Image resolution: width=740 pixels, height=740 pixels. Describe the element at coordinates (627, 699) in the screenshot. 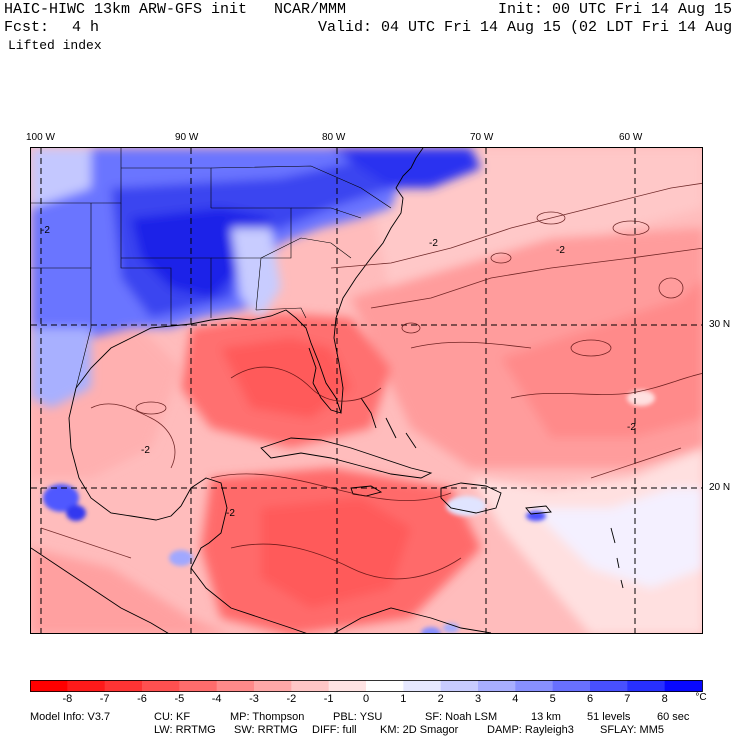

I see `colorbar-tick-label: 7` at that location.